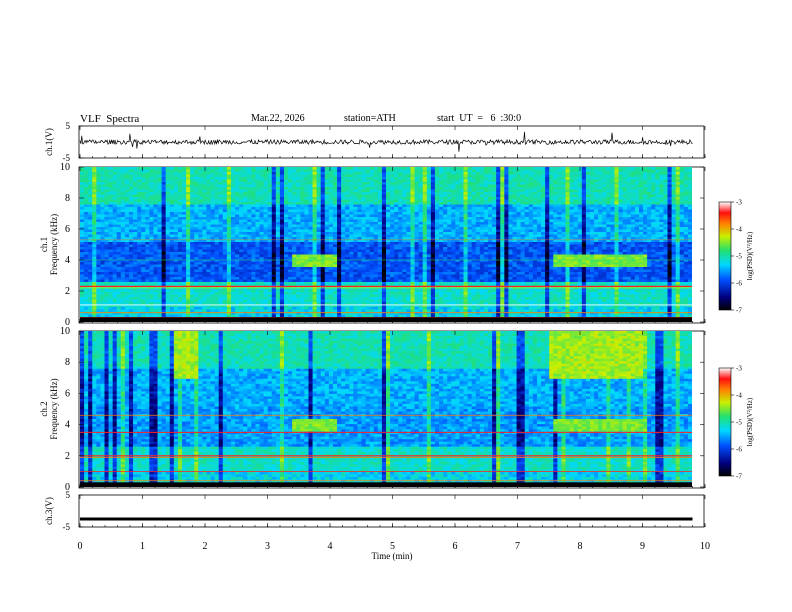 This screenshot has width=792, height=612. I want to click on ch1-waveform-frame, so click(391, 142).